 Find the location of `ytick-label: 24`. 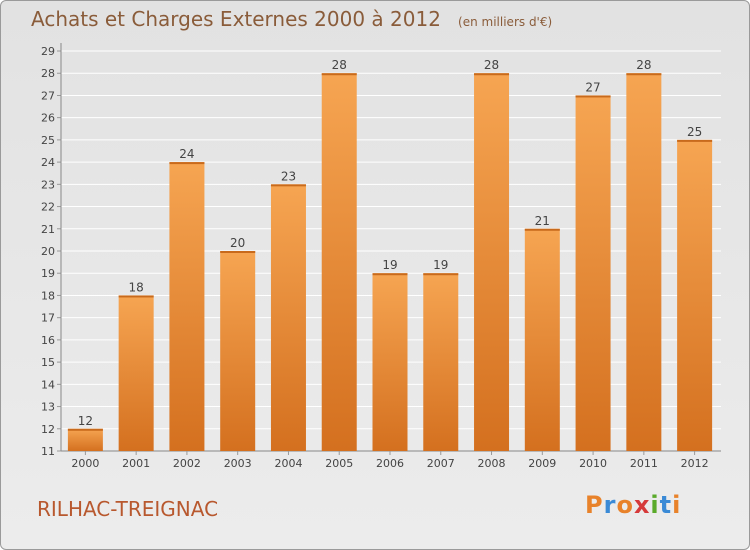

ytick-label: 24 is located at coordinates (48, 162).